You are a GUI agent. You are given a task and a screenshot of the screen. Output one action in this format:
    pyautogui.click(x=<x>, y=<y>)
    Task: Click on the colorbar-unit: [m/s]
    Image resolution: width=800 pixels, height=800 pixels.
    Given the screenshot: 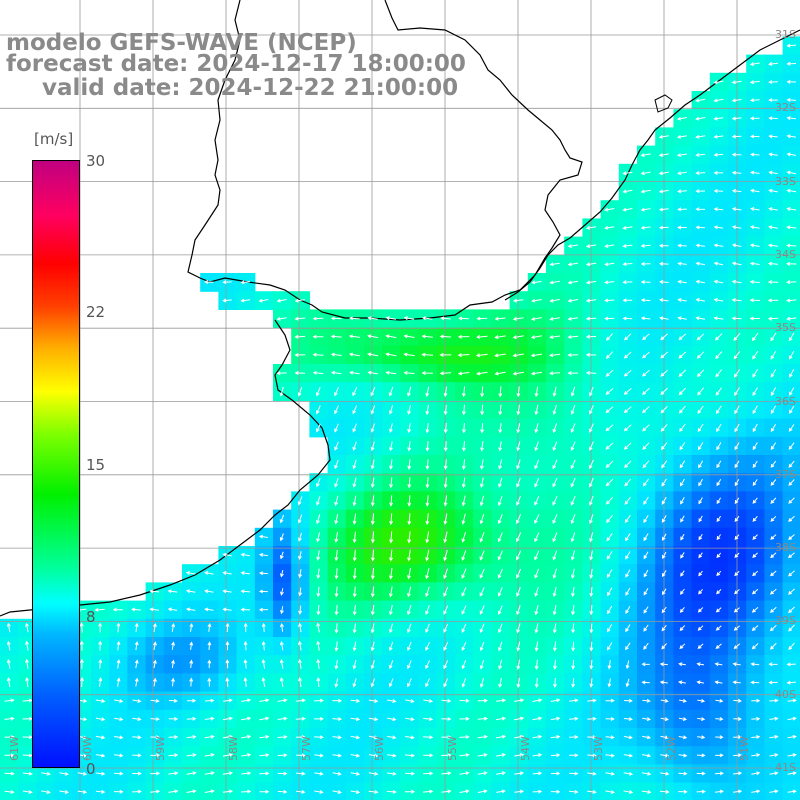 What is the action you would take?
    pyautogui.click(x=54, y=139)
    